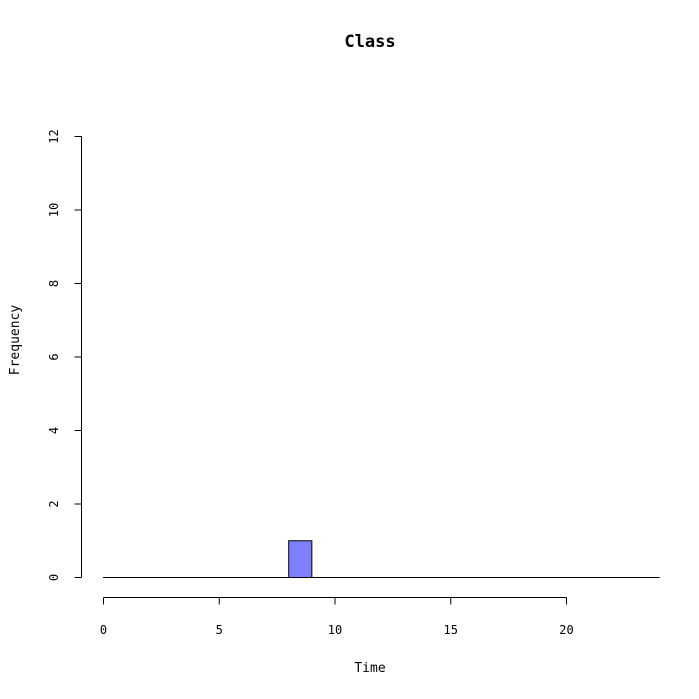  Describe the element at coordinates (300, 559) in the screenshot. I see `histogram-bar` at that location.